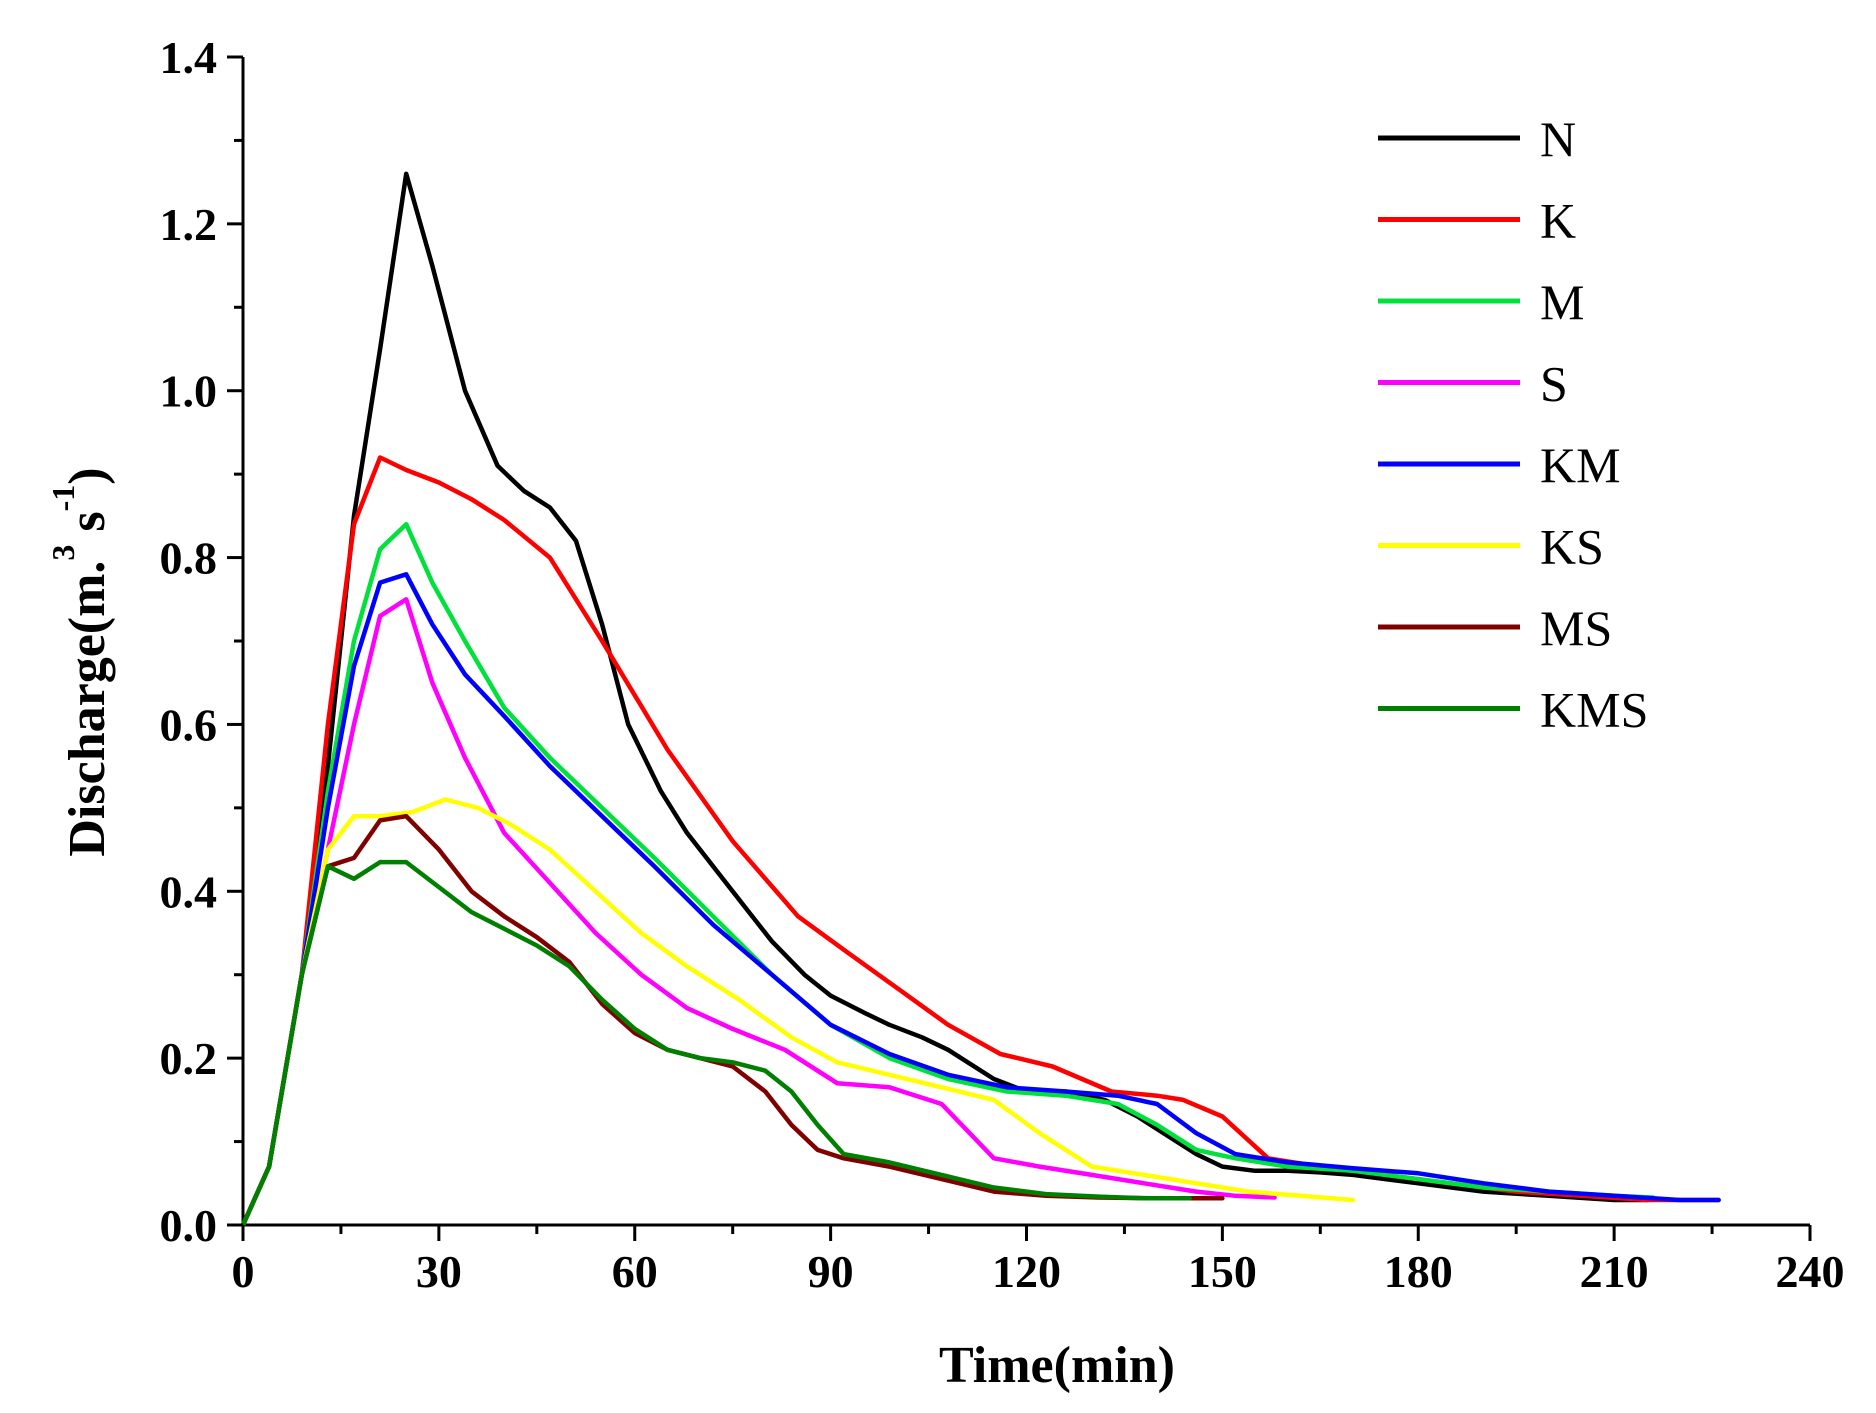  What do you see at coordinates (87, 709) in the screenshot?
I see `y-axis-title-main: Discharge(m.` at bounding box center [87, 709].